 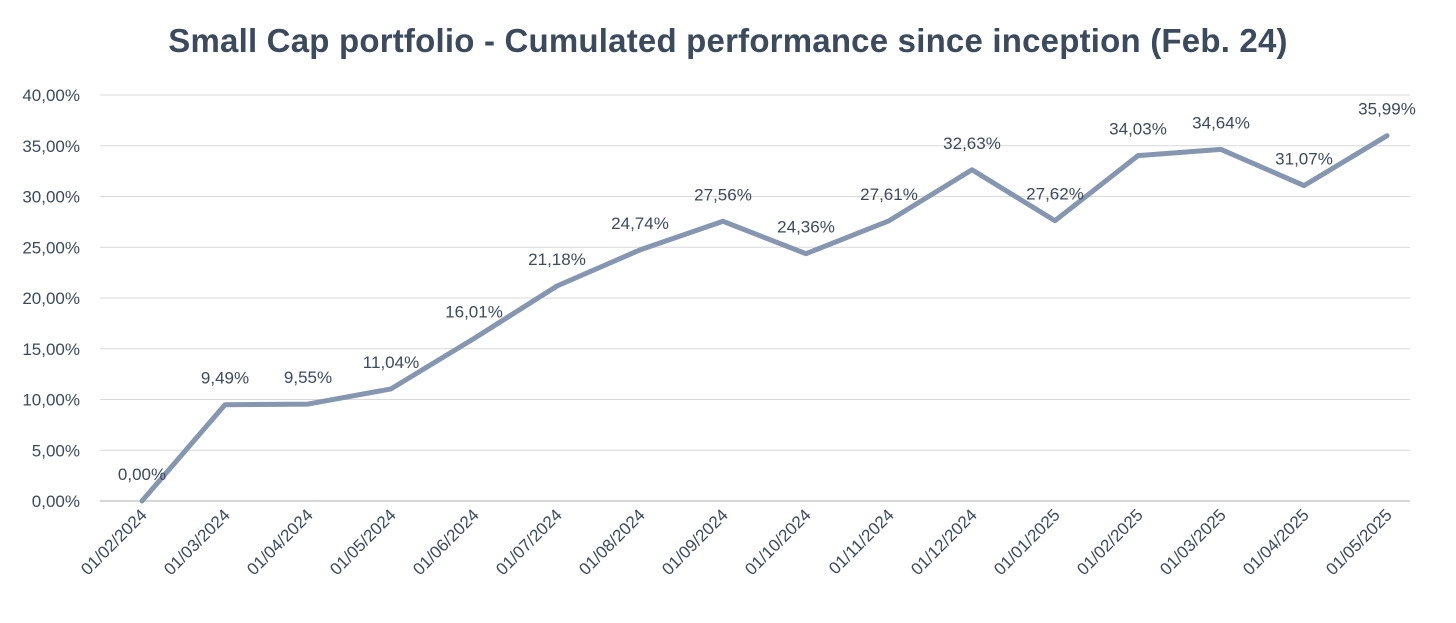 I want to click on x-tick-label: 01/03/2024, so click(x=197, y=542).